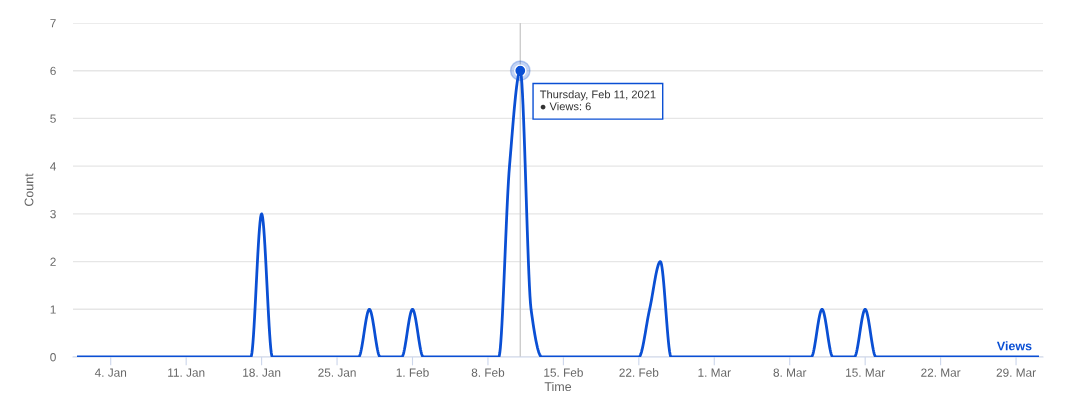 Image resolution: width=1067 pixels, height=399 pixels. Describe the element at coordinates (53, 214) in the screenshot. I see `y-tick-label: 3` at that location.